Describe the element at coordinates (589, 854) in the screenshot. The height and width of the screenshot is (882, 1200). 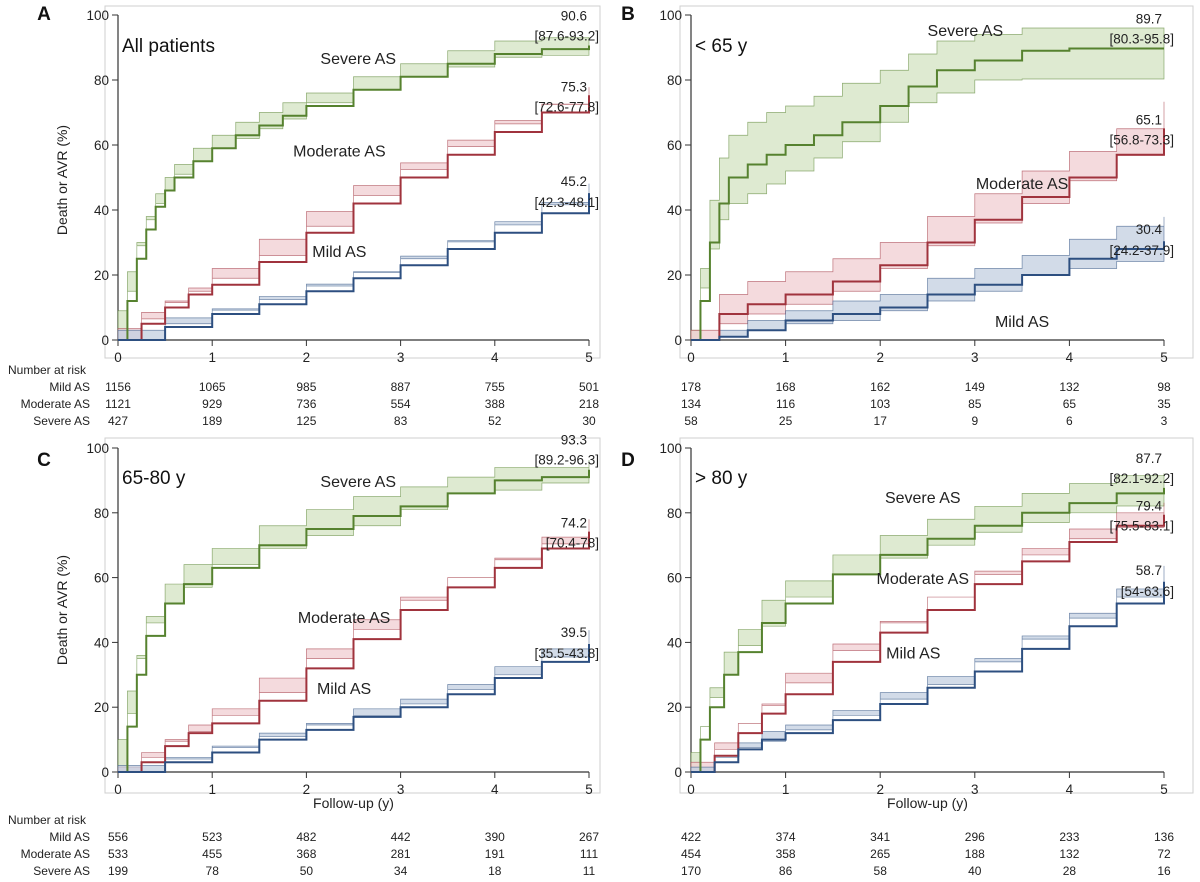
I see `risk-count-moderate: 111` at that location.